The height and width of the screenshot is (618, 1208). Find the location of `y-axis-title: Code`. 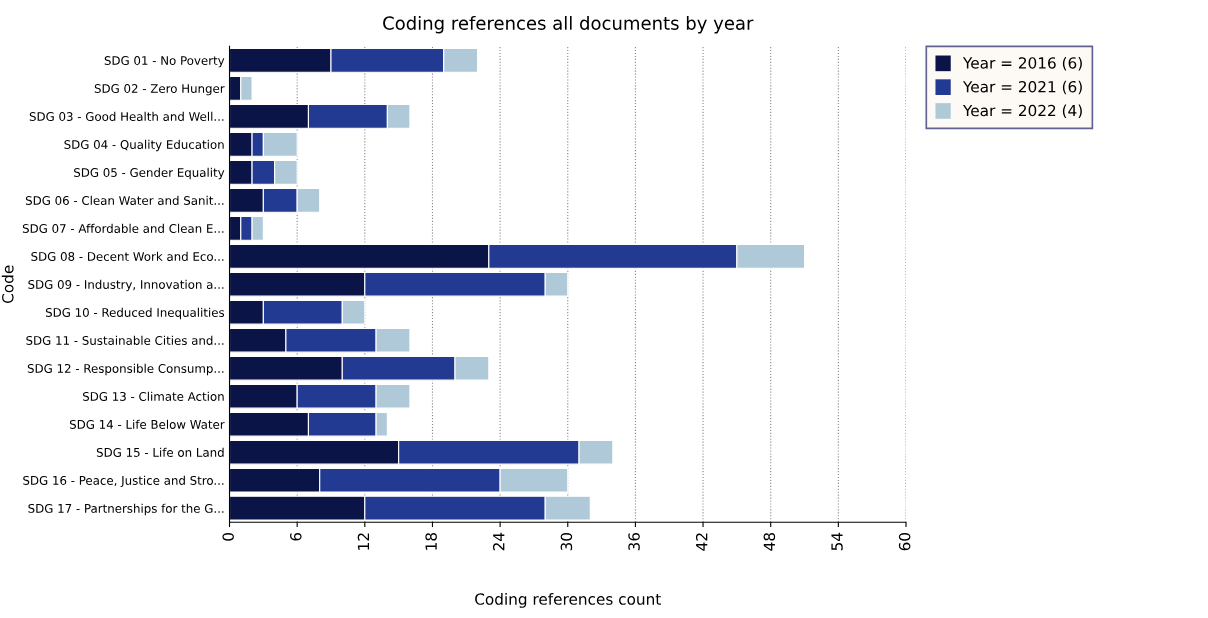

y-axis-title: Code is located at coordinates (7, 284).